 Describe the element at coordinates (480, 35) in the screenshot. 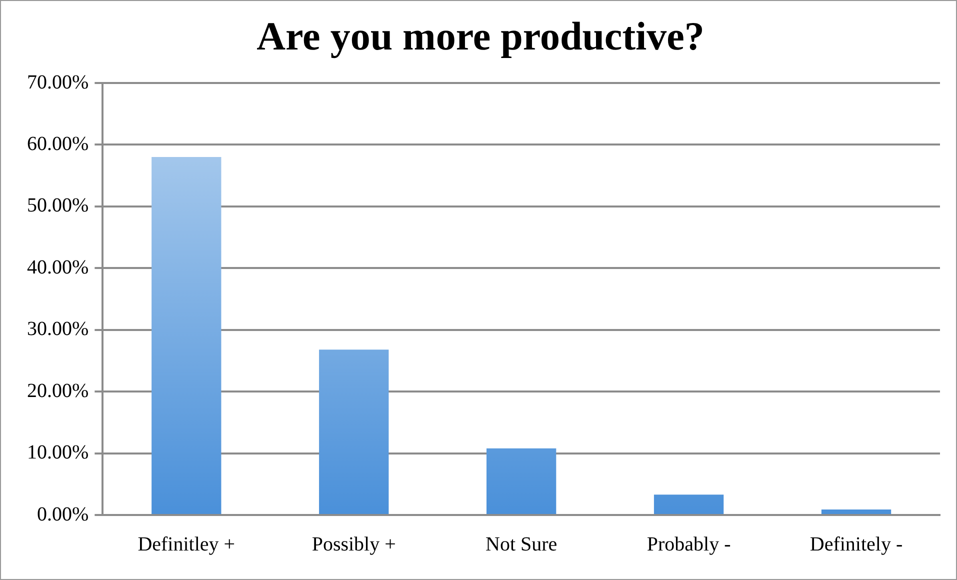

I see `chart-title: Are you more productive?` at that location.